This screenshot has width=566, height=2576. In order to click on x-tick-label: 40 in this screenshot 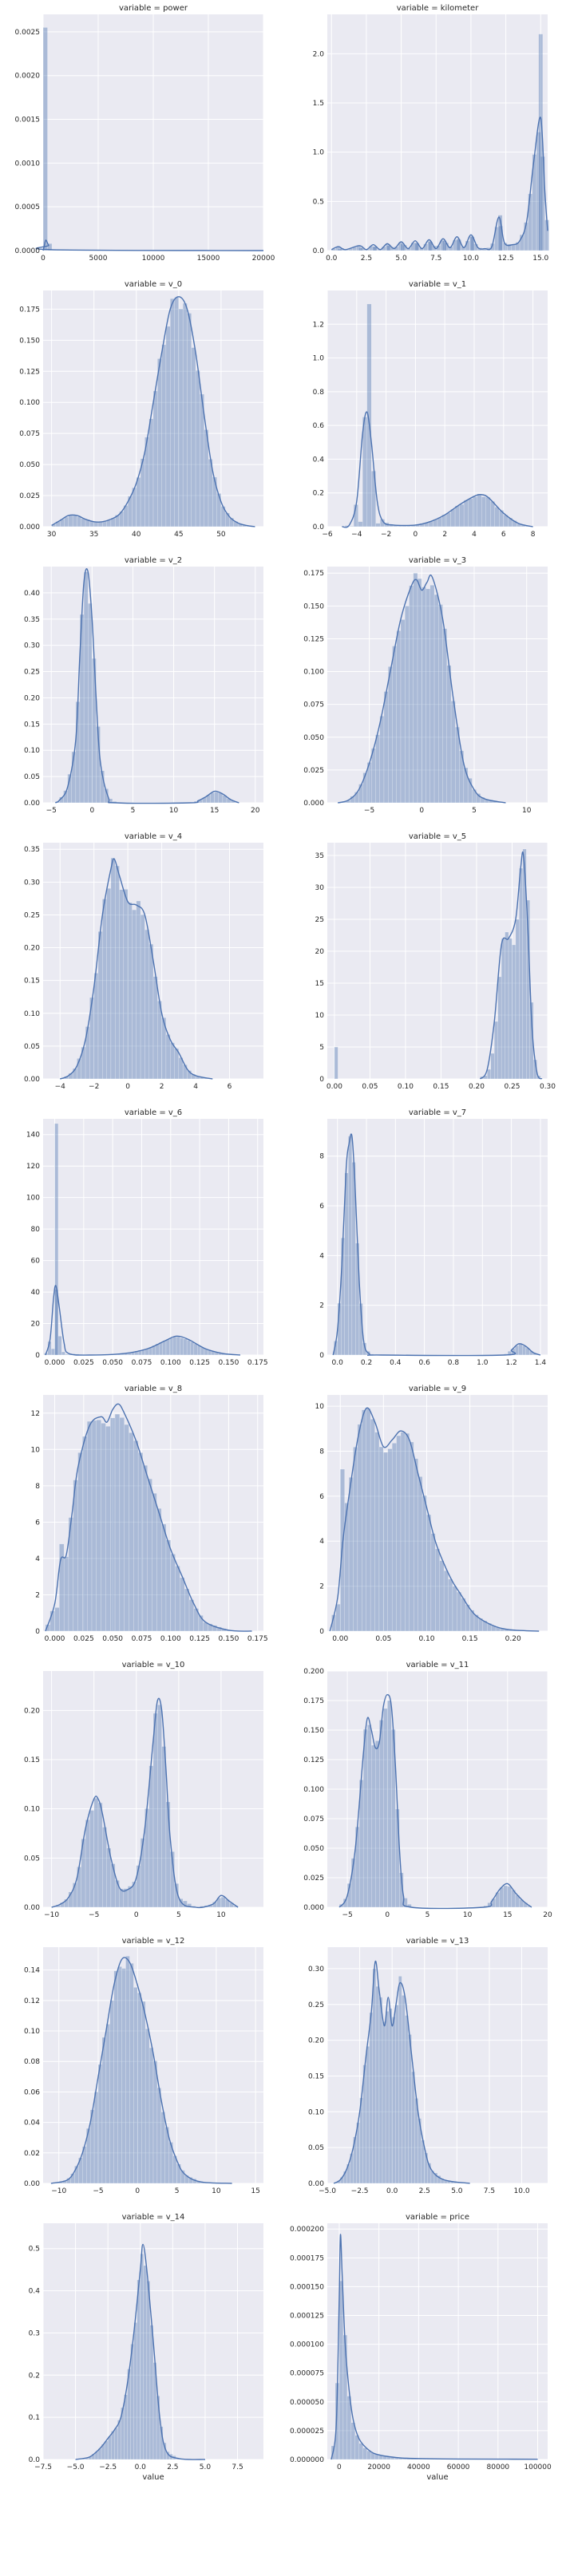, I will do `click(136, 535)`.